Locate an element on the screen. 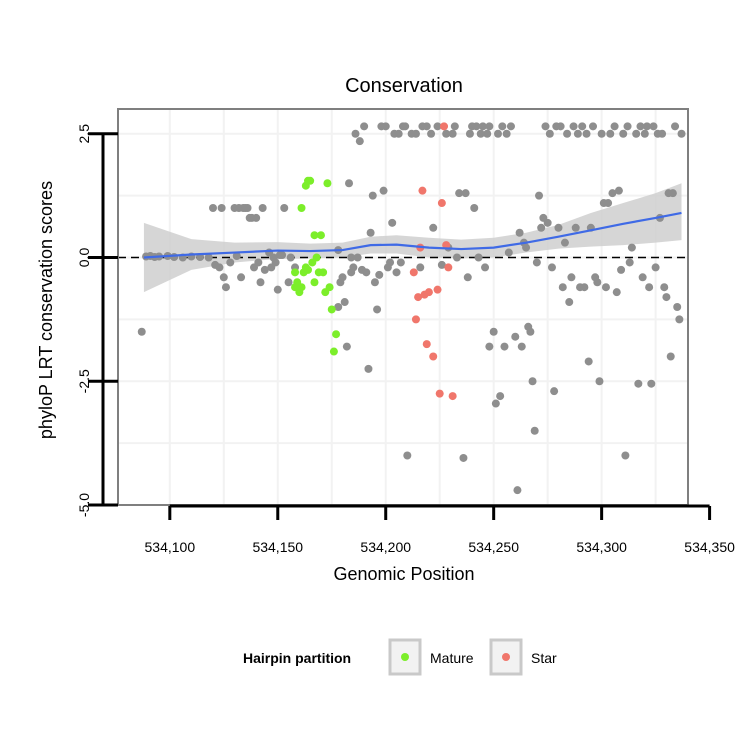 The height and width of the screenshot is (750, 750). y-axis-label: phyloP LRT conservation scores is located at coordinates (46, 310).